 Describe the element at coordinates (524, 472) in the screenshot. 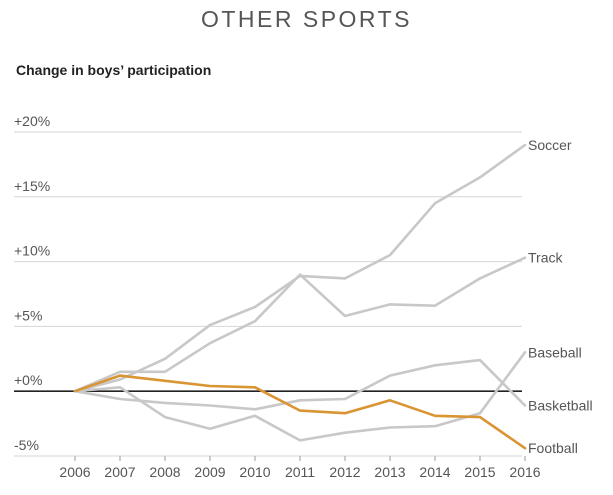

I see `x-tick-label: 2016` at that location.